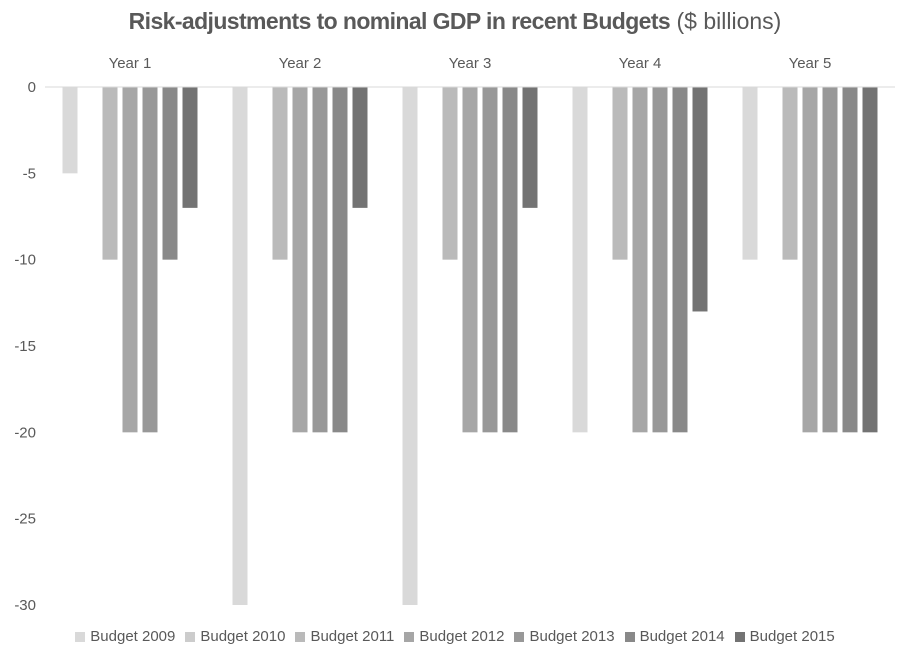 This screenshot has width=910, height=661. What do you see at coordinates (352, 636) in the screenshot?
I see `legend-label: Budget 2011` at bounding box center [352, 636].